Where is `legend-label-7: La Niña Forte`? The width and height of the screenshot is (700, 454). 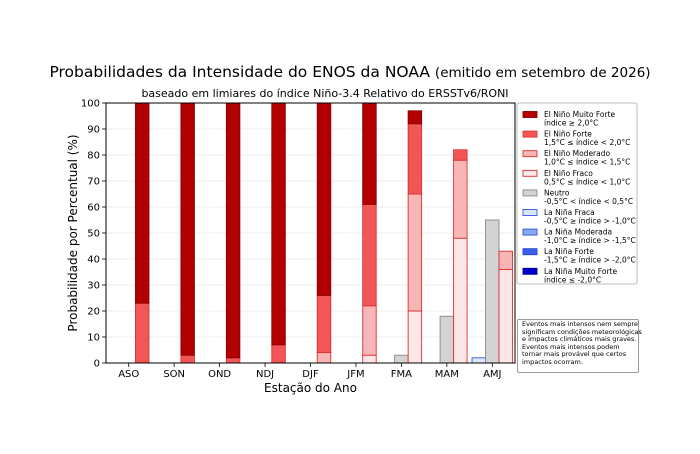 legend-label-7: La Niña Forte is located at coordinates (569, 251).